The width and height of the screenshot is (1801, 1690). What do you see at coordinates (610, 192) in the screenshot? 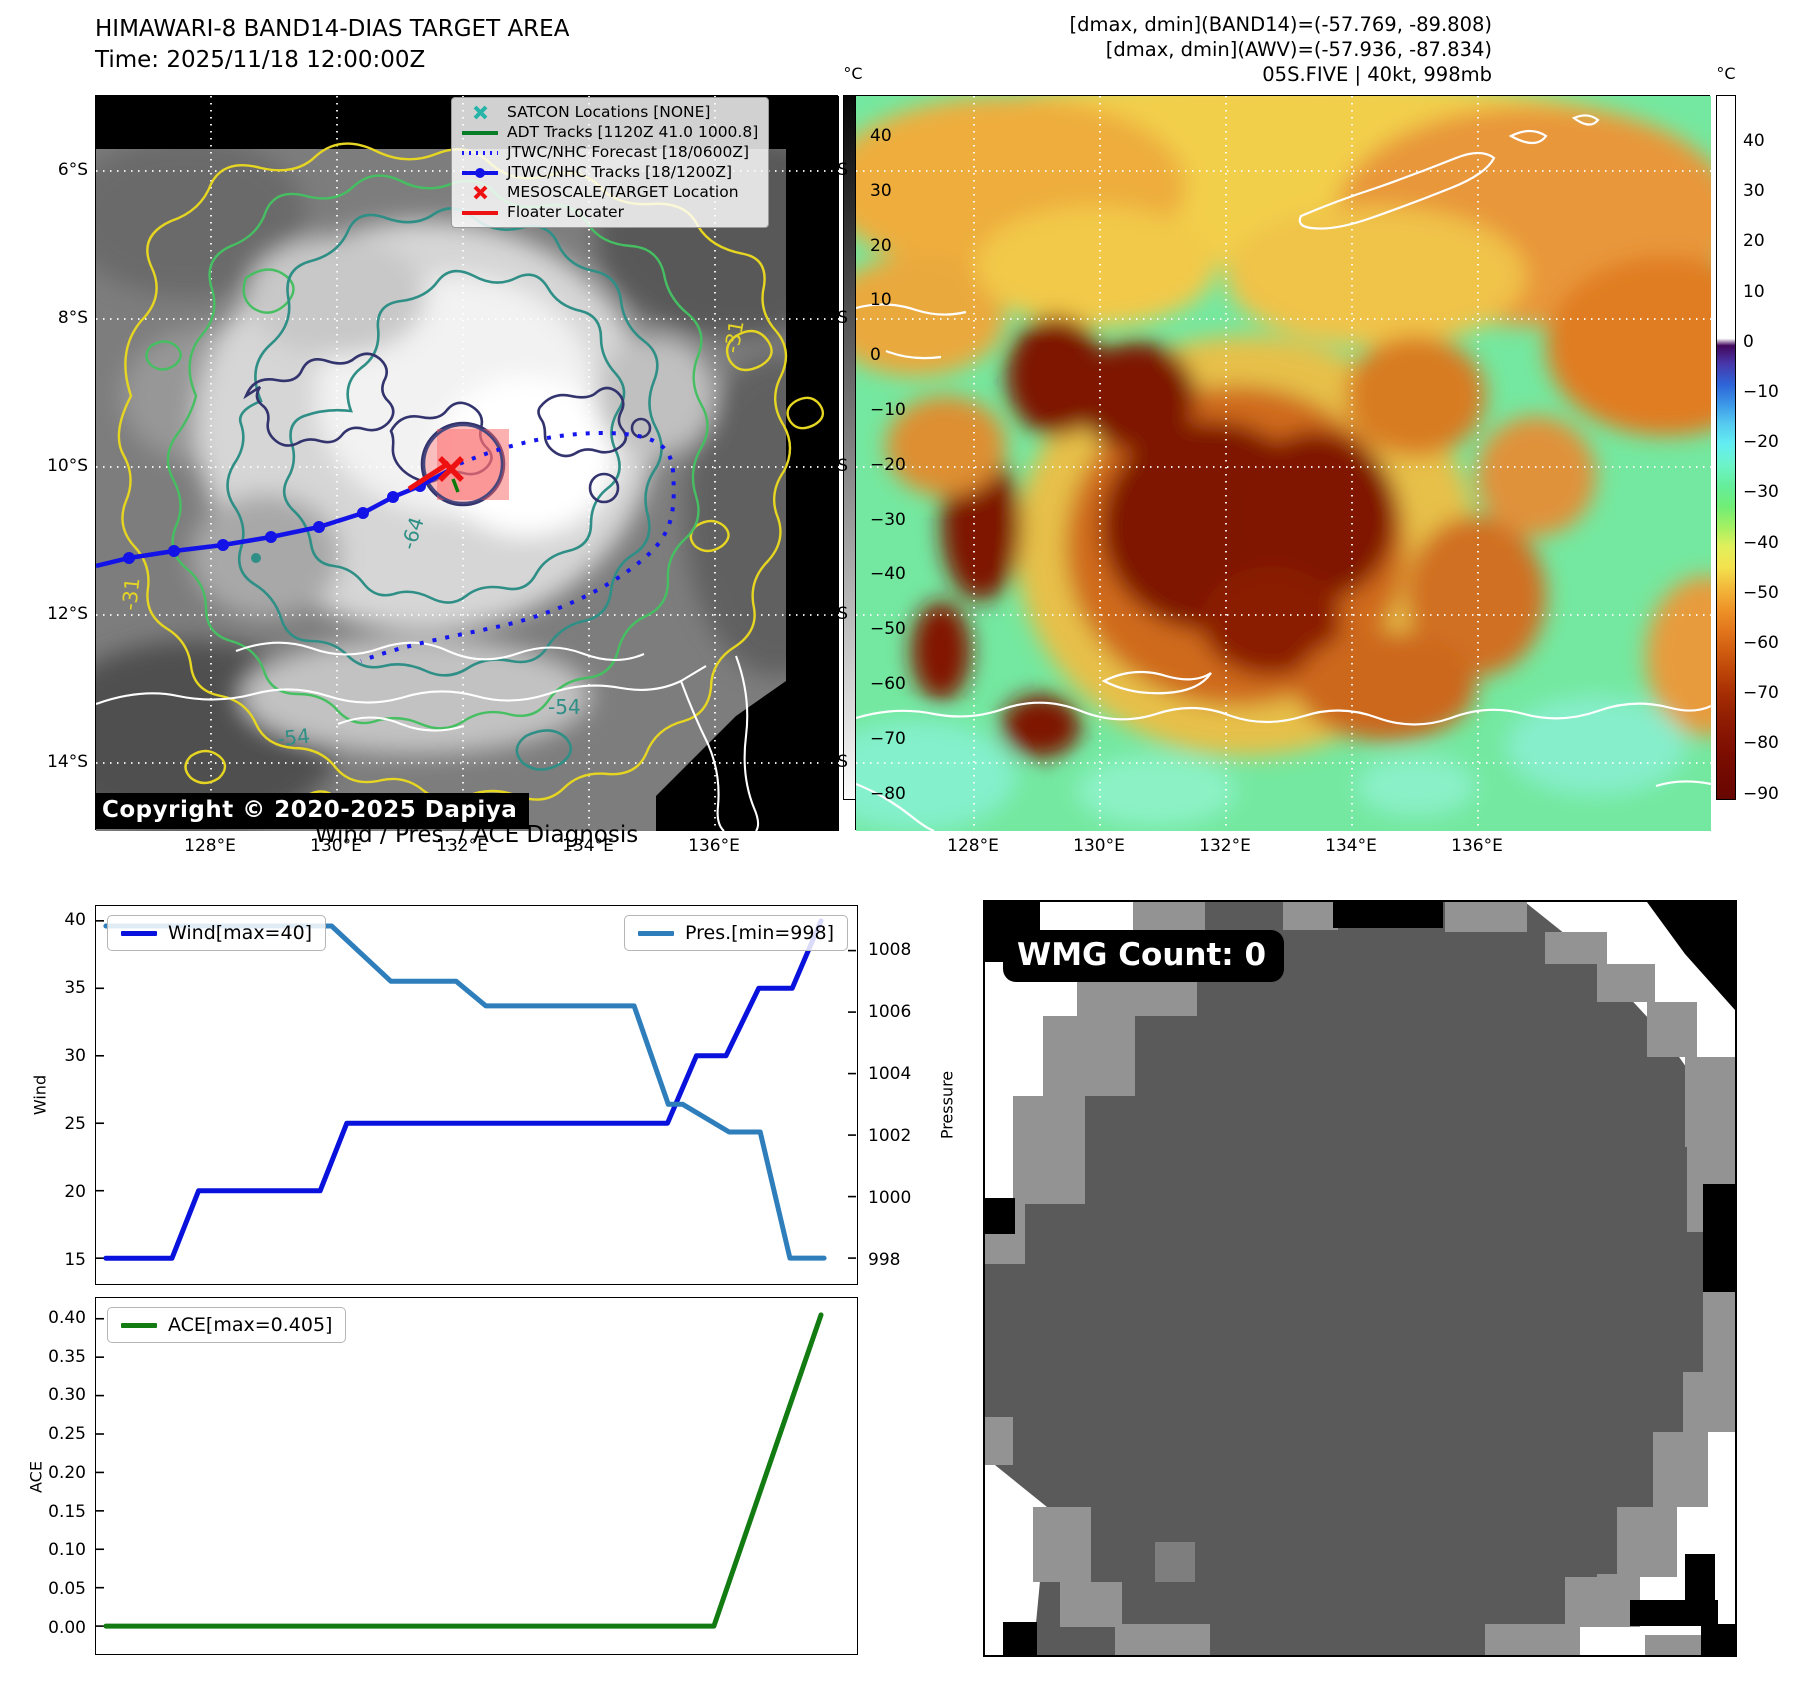
I see `map-legend-item: MESOSCALE/TARGET Location` at bounding box center [610, 192].